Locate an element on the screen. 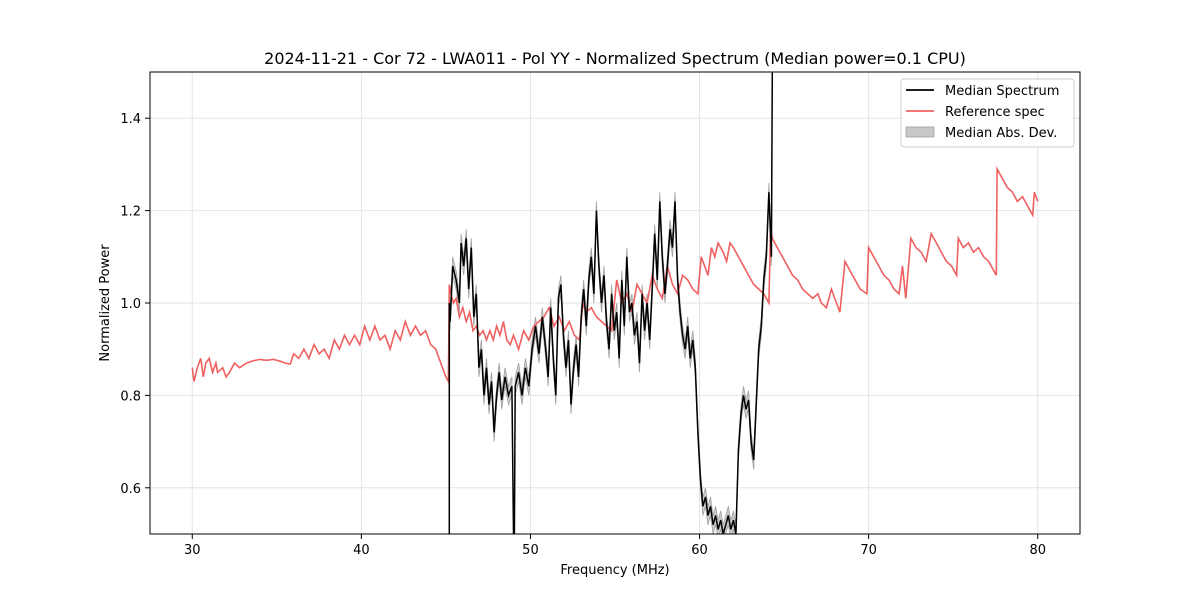 The height and width of the screenshot is (600, 1200). y-tick-label: 0.6 is located at coordinates (130, 489).